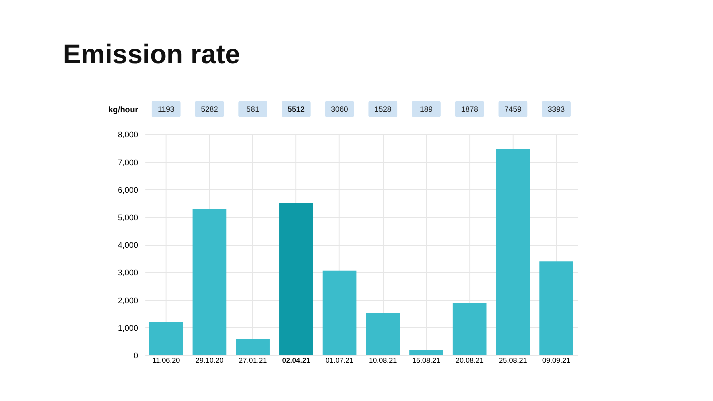 This screenshot has height=401, width=713. What do you see at coordinates (296, 361) in the screenshot?
I see `x-tick-label: 02.04.21` at bounding box center [296, 361].